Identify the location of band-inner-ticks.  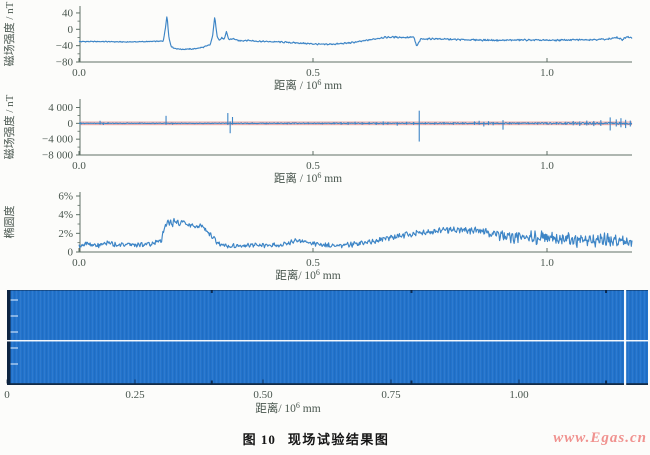
(14, 332).